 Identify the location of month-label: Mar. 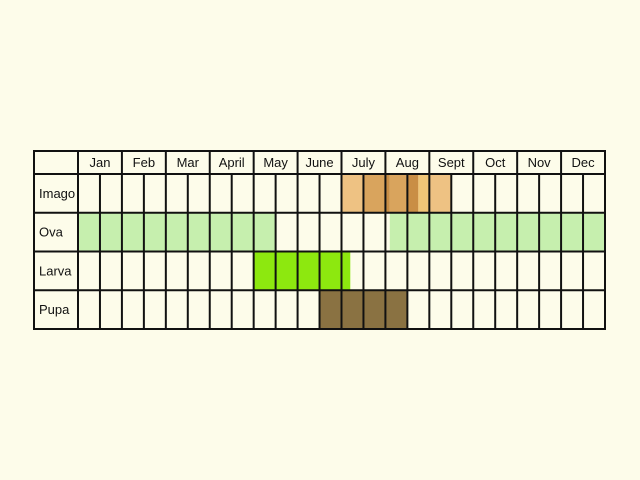
(188, 162).